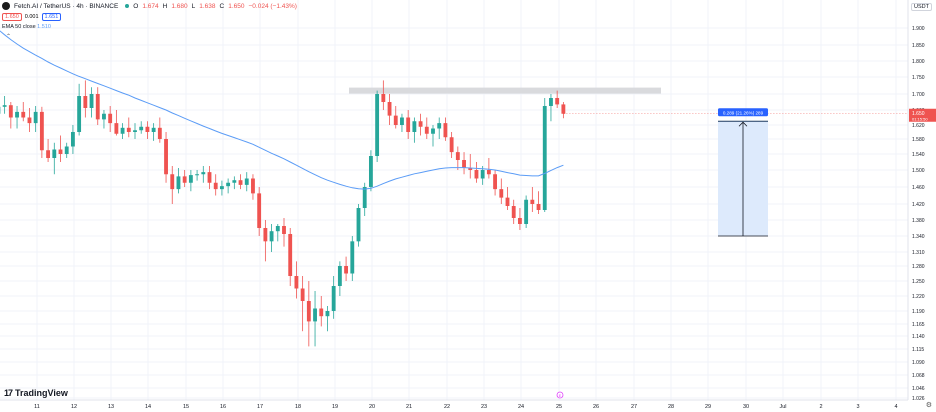 The image size is (936, 412). I want to click on y-tick-label: 1.850, so click(918, 46).